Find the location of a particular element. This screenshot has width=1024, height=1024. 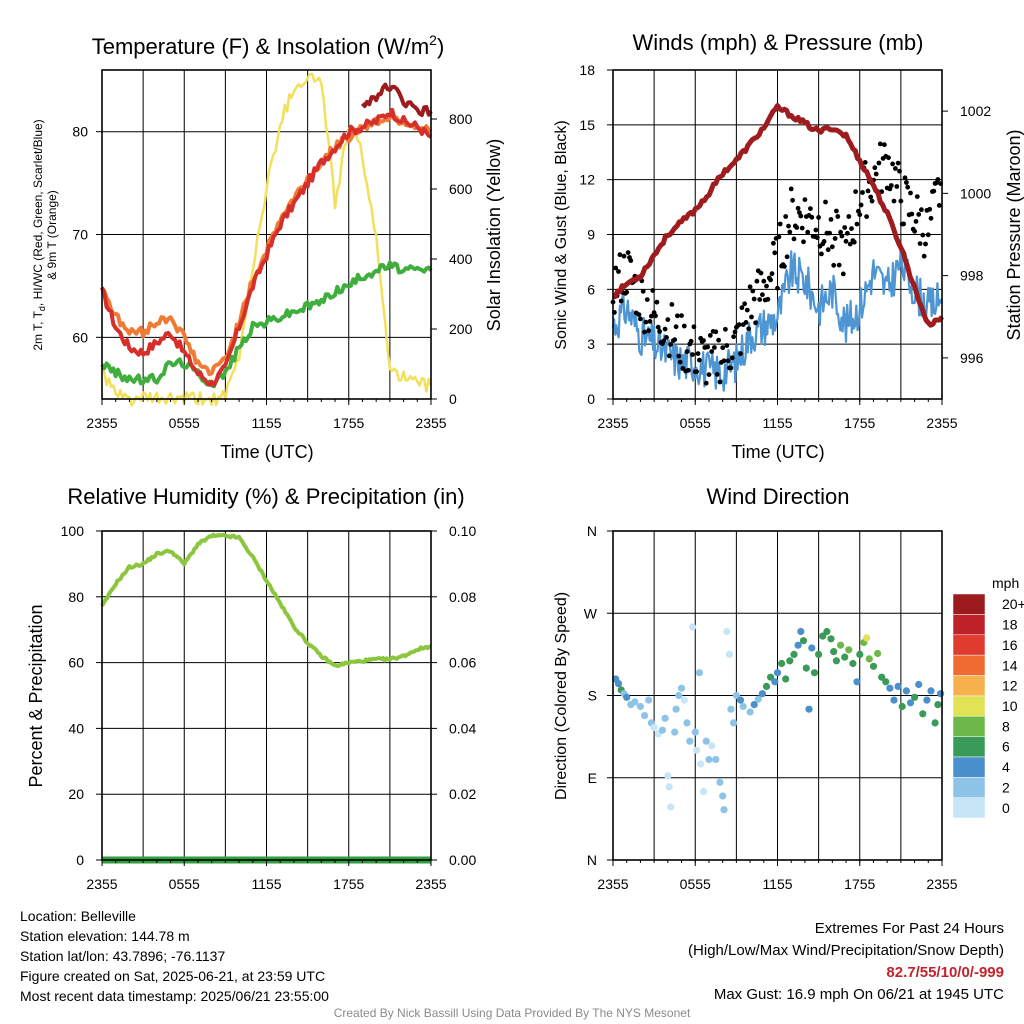

winds-xtick-label: 2355 is located at coordinates (612, 423).